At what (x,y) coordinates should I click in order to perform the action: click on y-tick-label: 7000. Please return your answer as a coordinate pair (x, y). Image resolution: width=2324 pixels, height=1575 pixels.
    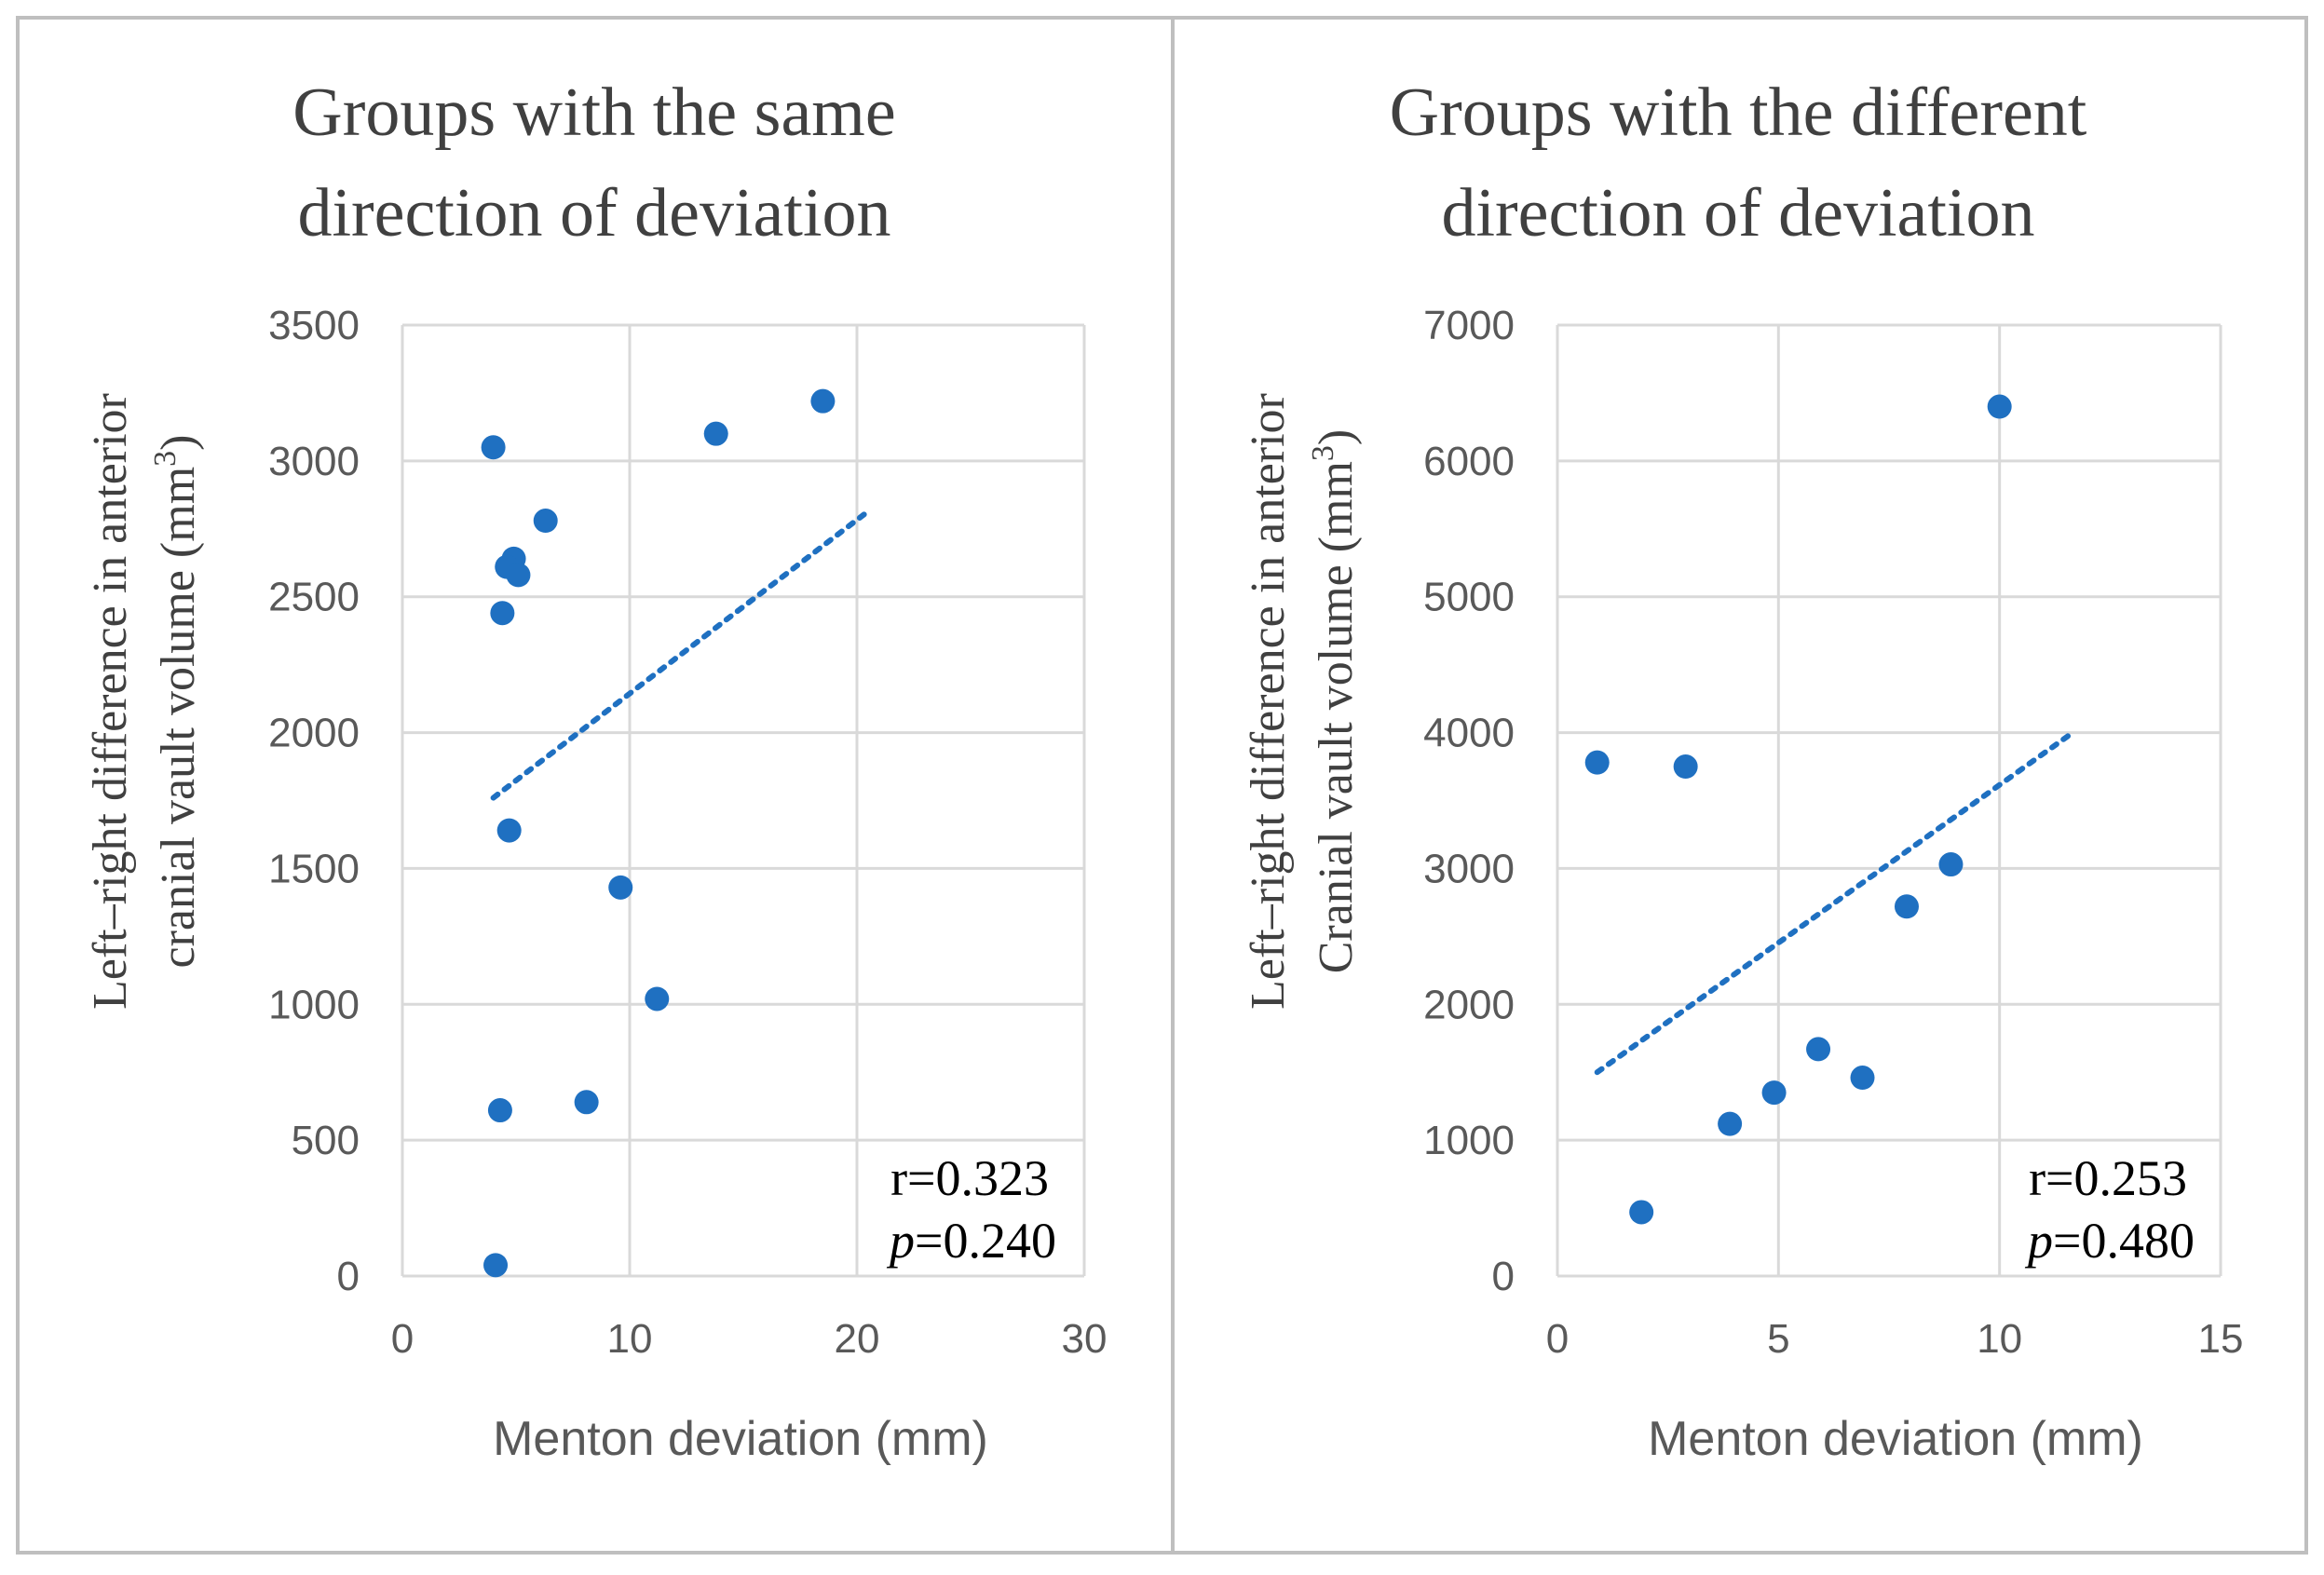
    Looking at the image, I should click on (1469, 325).